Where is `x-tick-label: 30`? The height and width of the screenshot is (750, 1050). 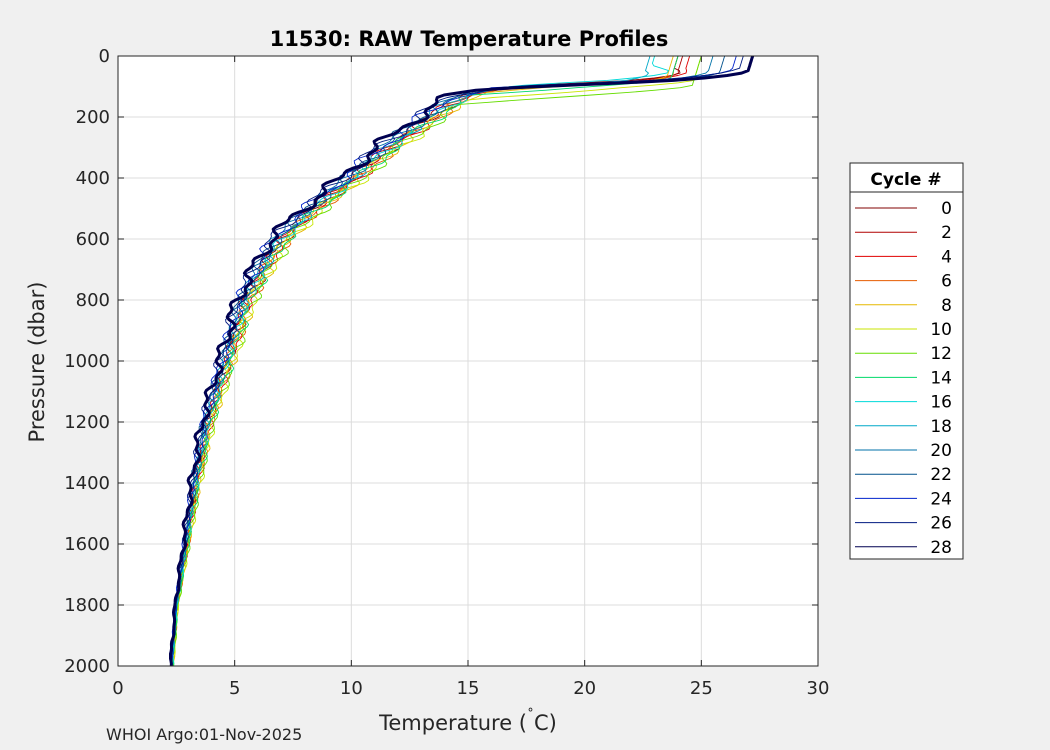
x-tick-label: 30 is located at coordinates (818, 688).